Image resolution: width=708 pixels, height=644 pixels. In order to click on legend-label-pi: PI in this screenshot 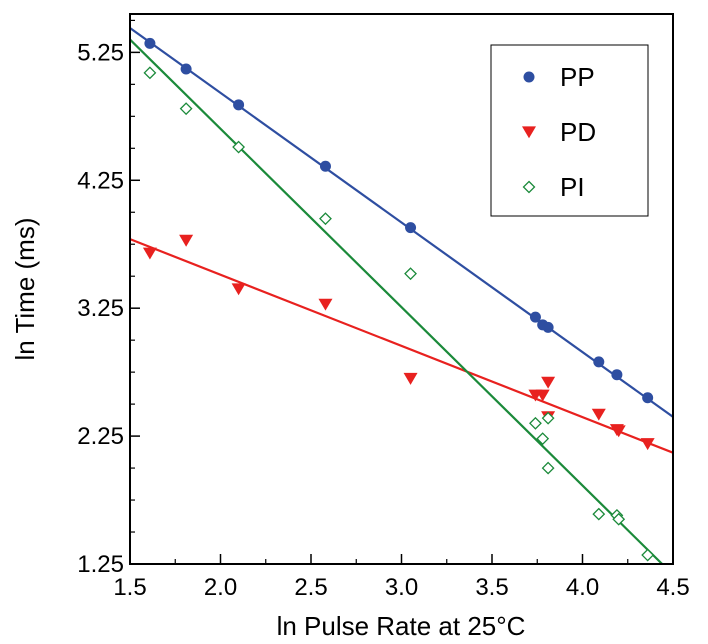, I will do `click(572, 187)`.